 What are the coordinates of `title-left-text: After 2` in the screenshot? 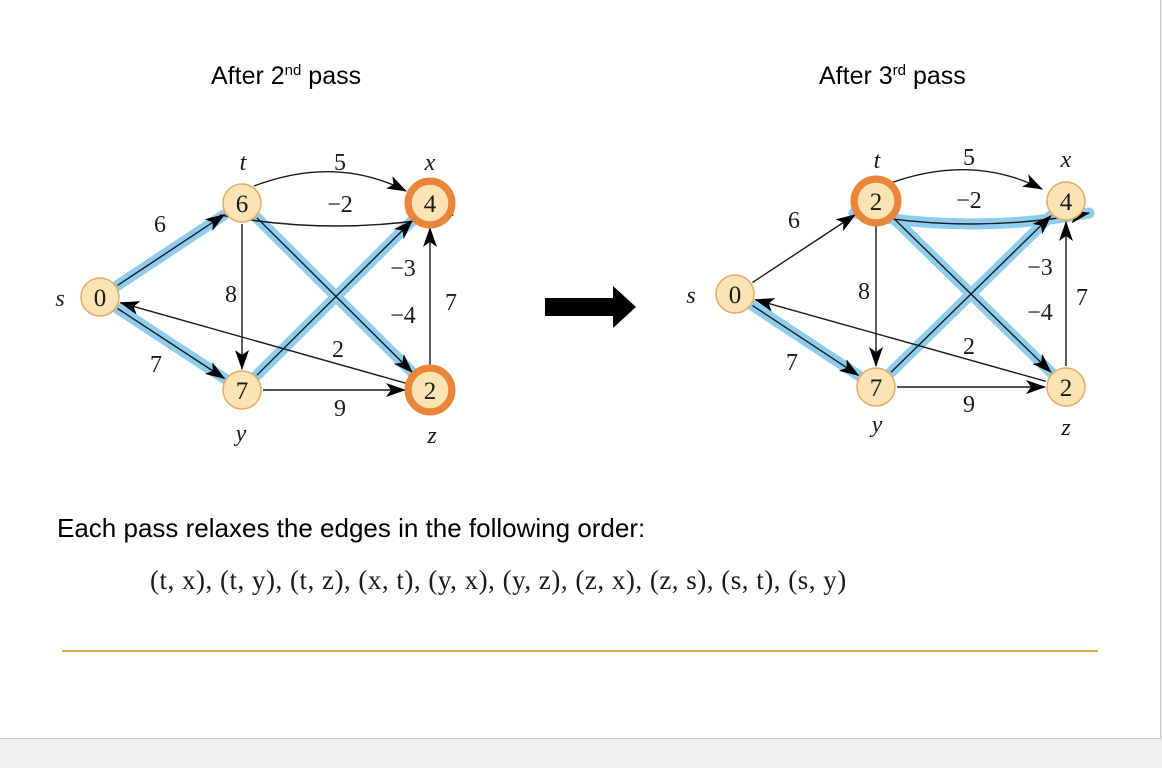 It's located at (248, 76).